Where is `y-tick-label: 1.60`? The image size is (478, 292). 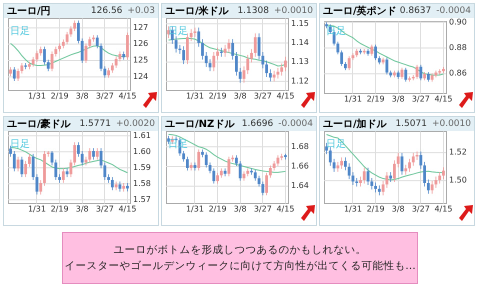 y-tick-label: 1.60 is located at coordinates (142, 151).